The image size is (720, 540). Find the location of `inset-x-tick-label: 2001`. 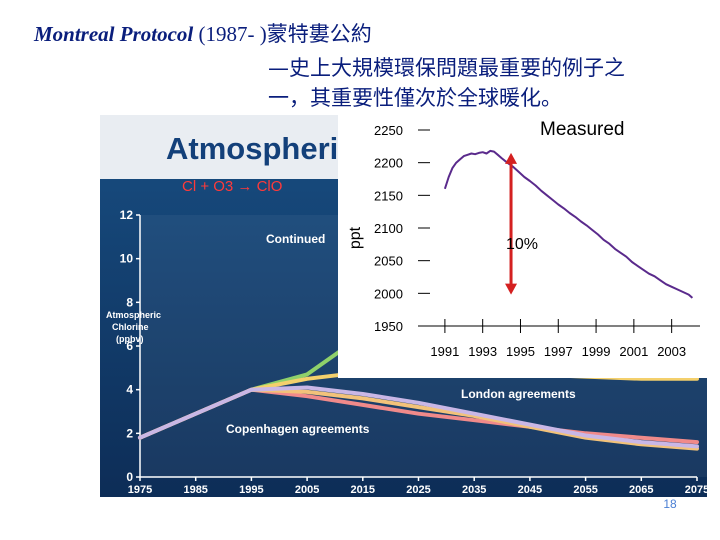

inset-x-tick-label: 2001 is located at coordinates (633, 351).